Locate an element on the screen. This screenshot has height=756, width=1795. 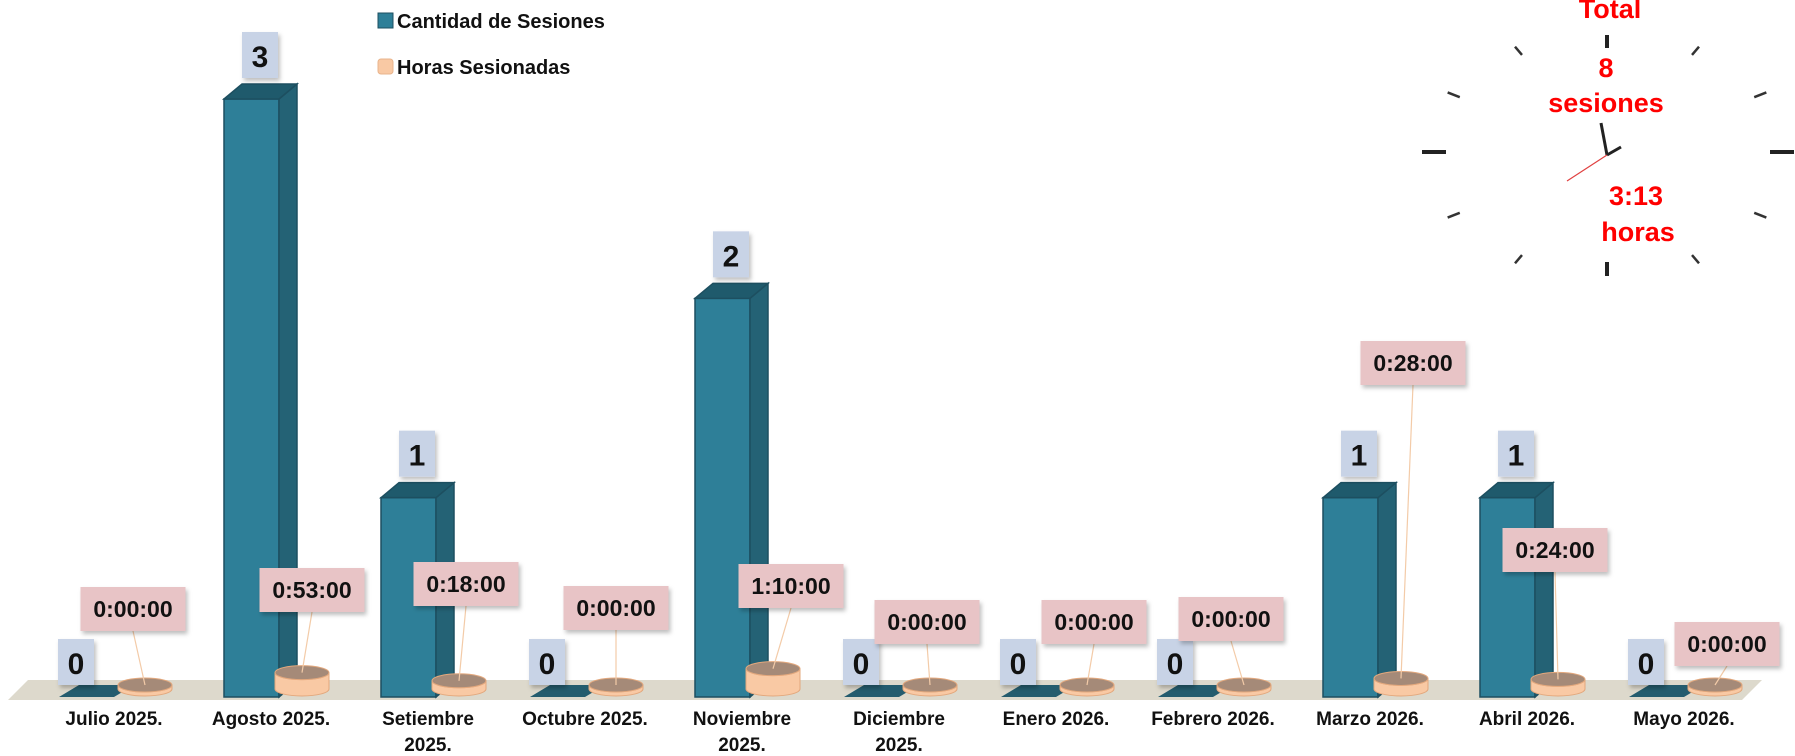
horas-value-label: 0:53:00 is located at coordinates (311, 590).